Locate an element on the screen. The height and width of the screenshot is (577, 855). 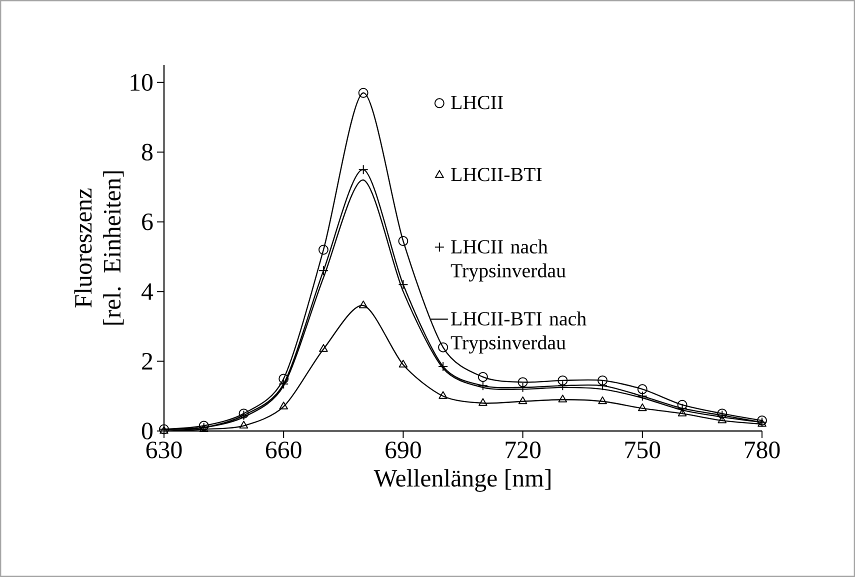
y-tick-label: 4 is located at coordinates (148, 291).